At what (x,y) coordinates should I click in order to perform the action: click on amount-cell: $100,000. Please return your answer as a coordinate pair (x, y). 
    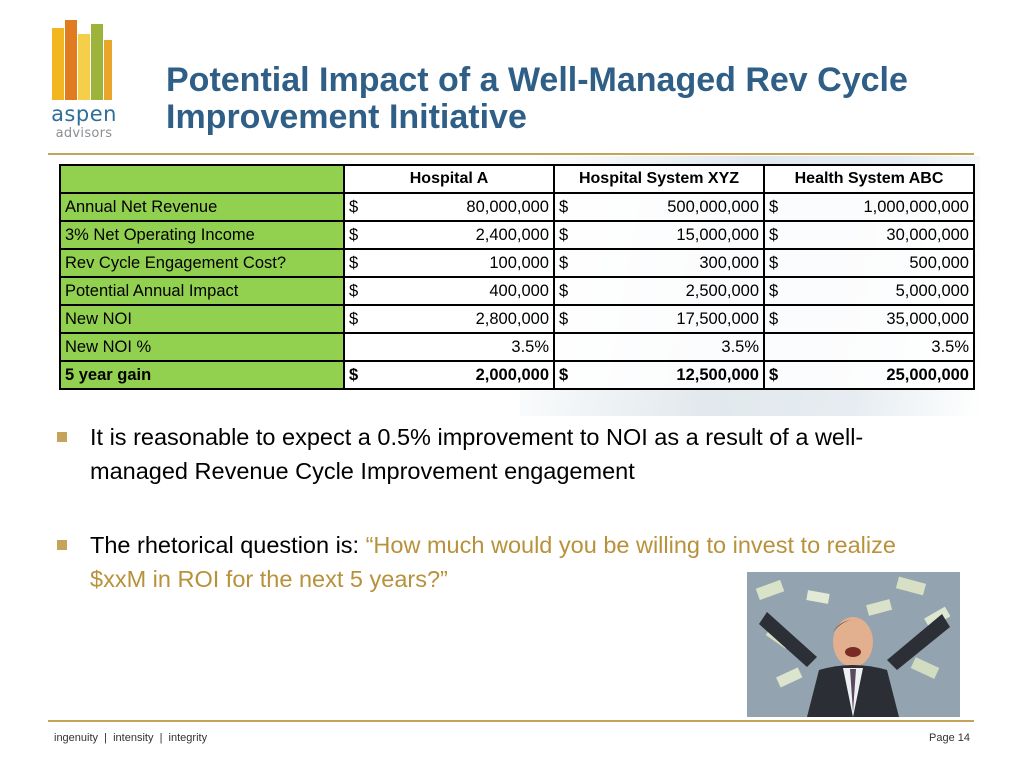
    Looking at the image, I should click on (449, 263).